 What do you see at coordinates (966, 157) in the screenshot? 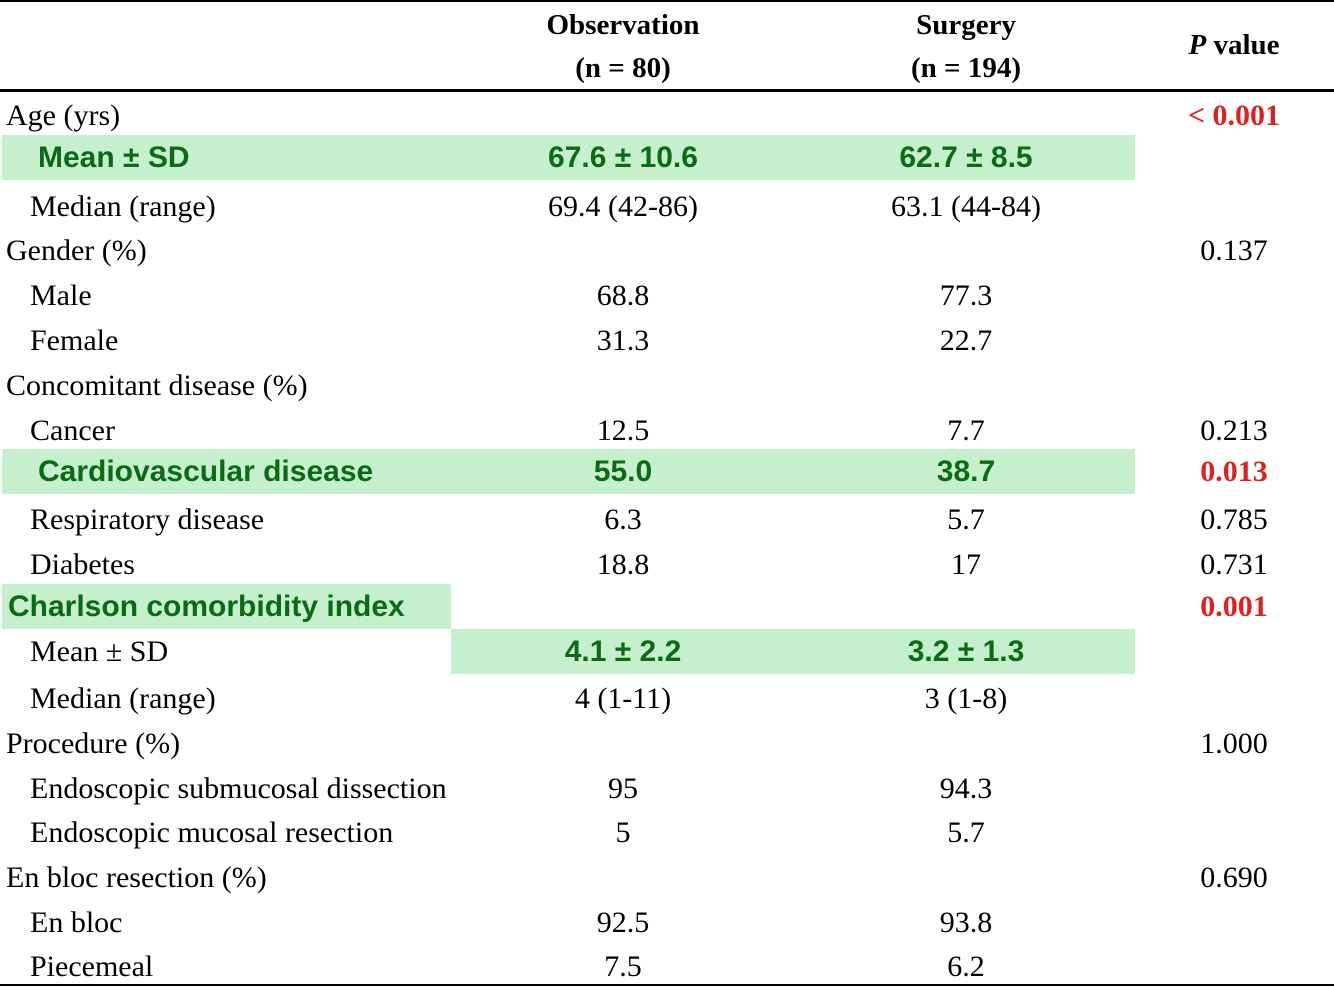
I see `surgery-cell: 62.7 ± 8.5` at bounding box center [966, 157].